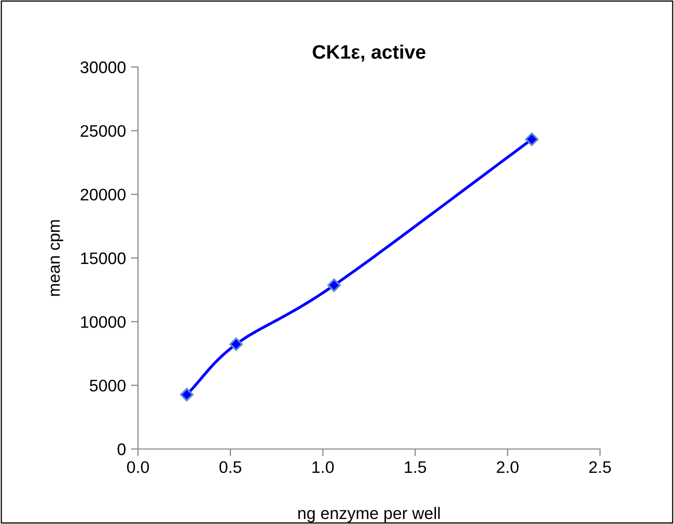 The height and width of the screenshot is (524, 674). I want to click on x-tick-label: 2.0, so click(507, 467).